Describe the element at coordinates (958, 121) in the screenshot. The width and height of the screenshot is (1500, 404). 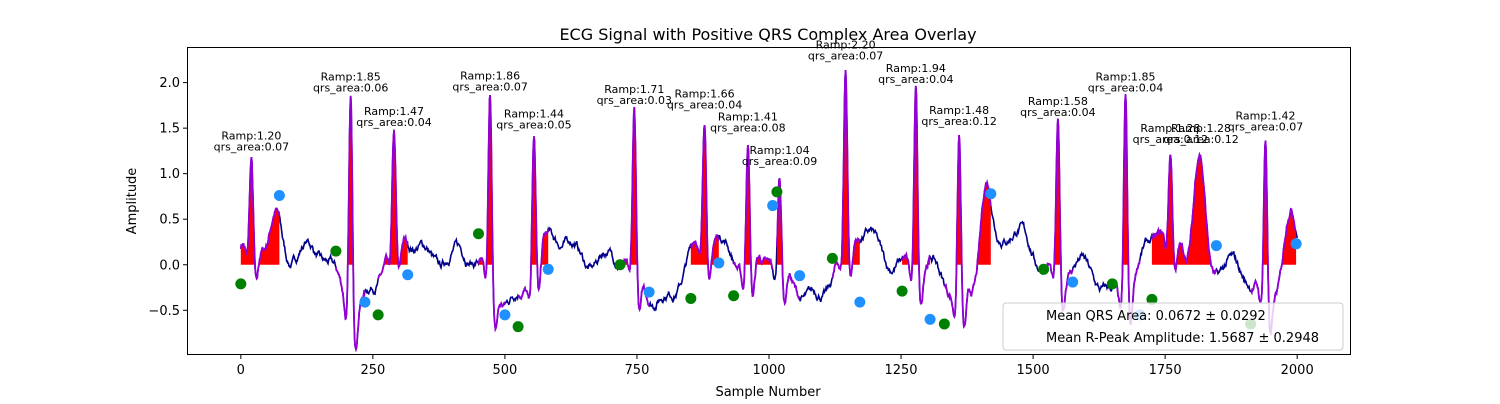
I see `r-peak-label-12-qrs-area: qrs_area:0.12` at that location.